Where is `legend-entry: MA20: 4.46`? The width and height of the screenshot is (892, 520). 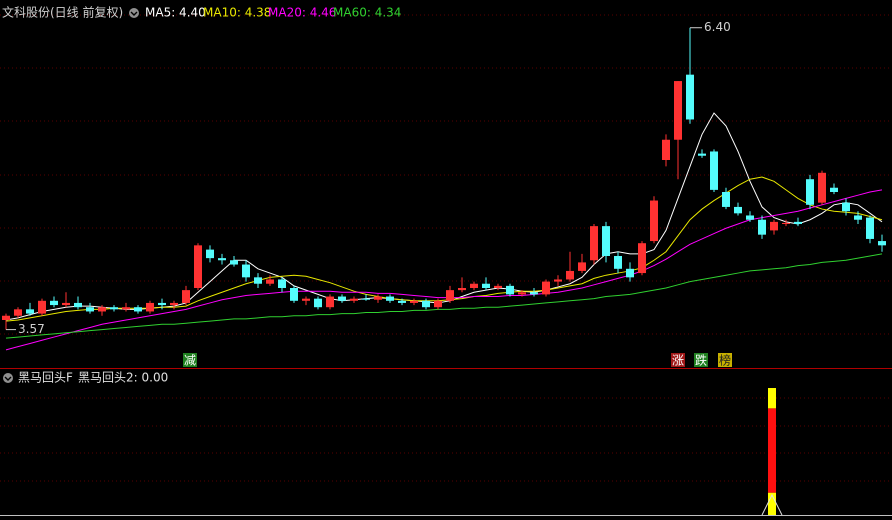
legend-entry: MA20: 4.46 is located at coordinates (302, 13).